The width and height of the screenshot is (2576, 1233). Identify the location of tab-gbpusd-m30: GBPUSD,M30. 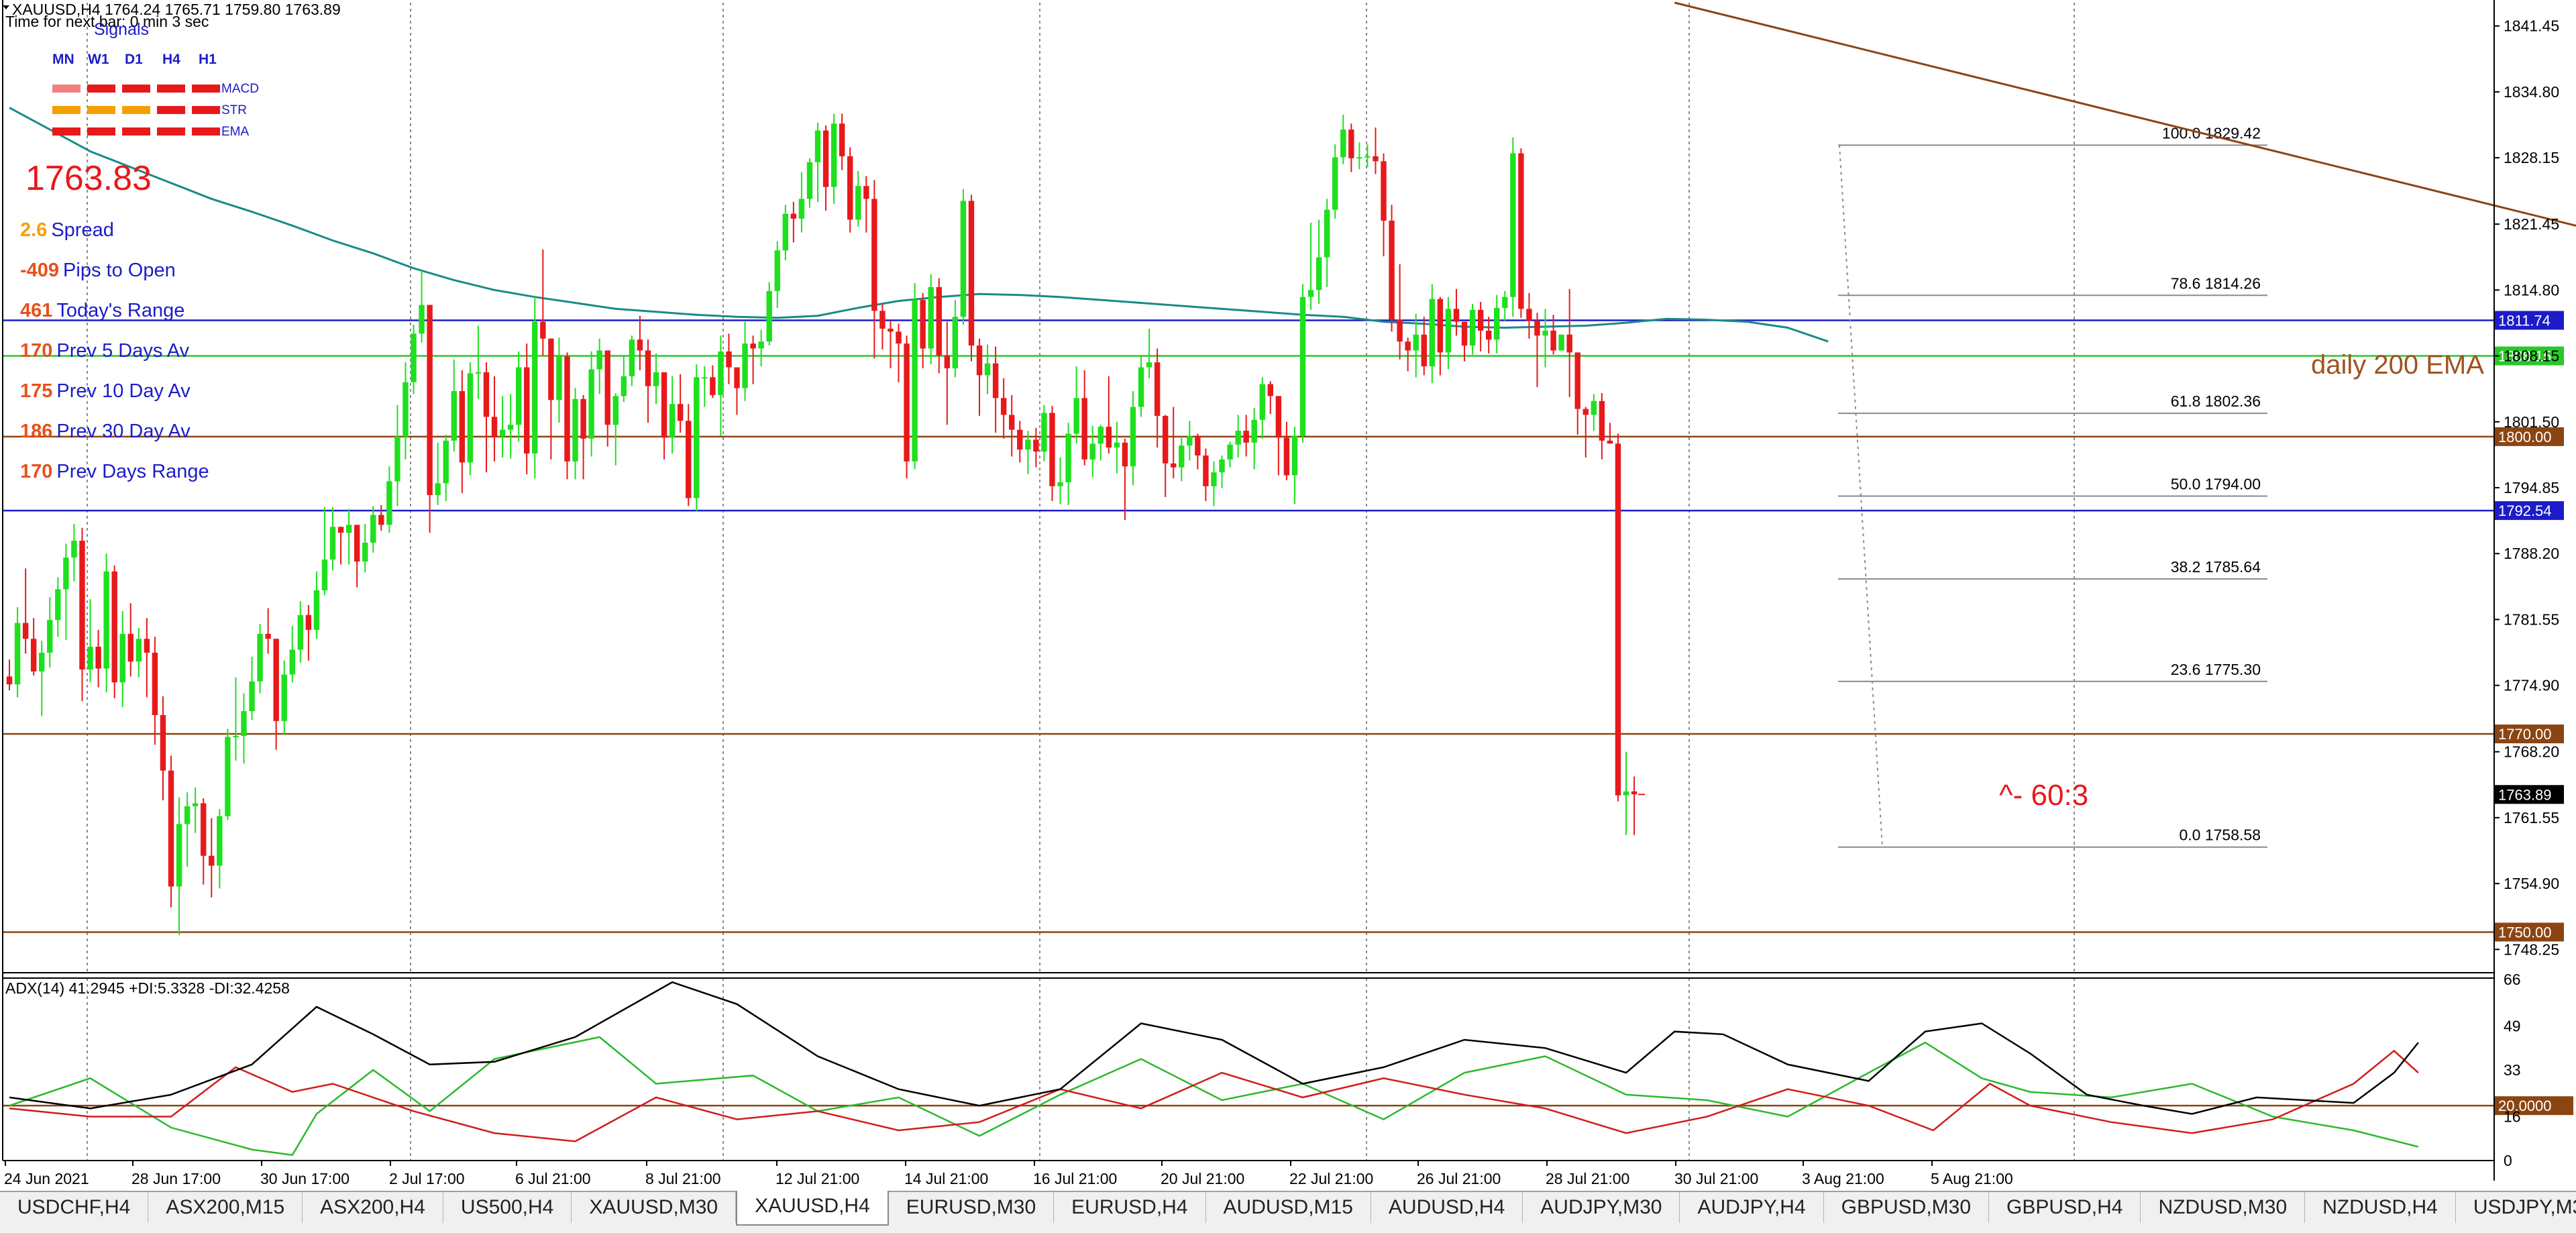
(1907, 1208).